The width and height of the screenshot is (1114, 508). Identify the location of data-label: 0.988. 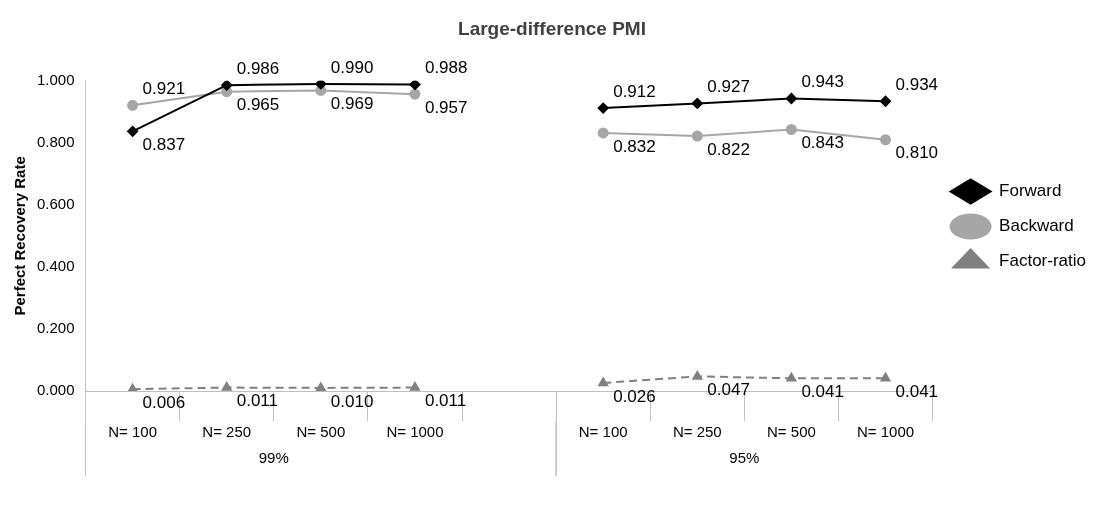
(446, 68).